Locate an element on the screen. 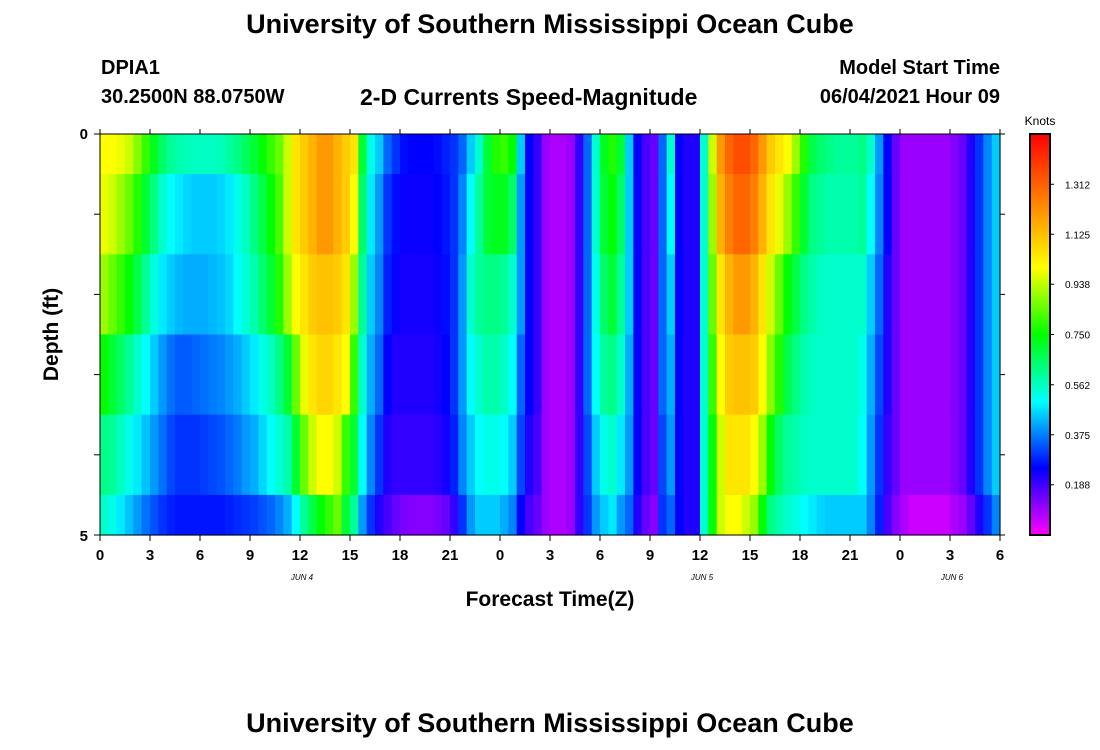  colorbar-tick-label: 0.938 is located at coordinates (1077, 285).